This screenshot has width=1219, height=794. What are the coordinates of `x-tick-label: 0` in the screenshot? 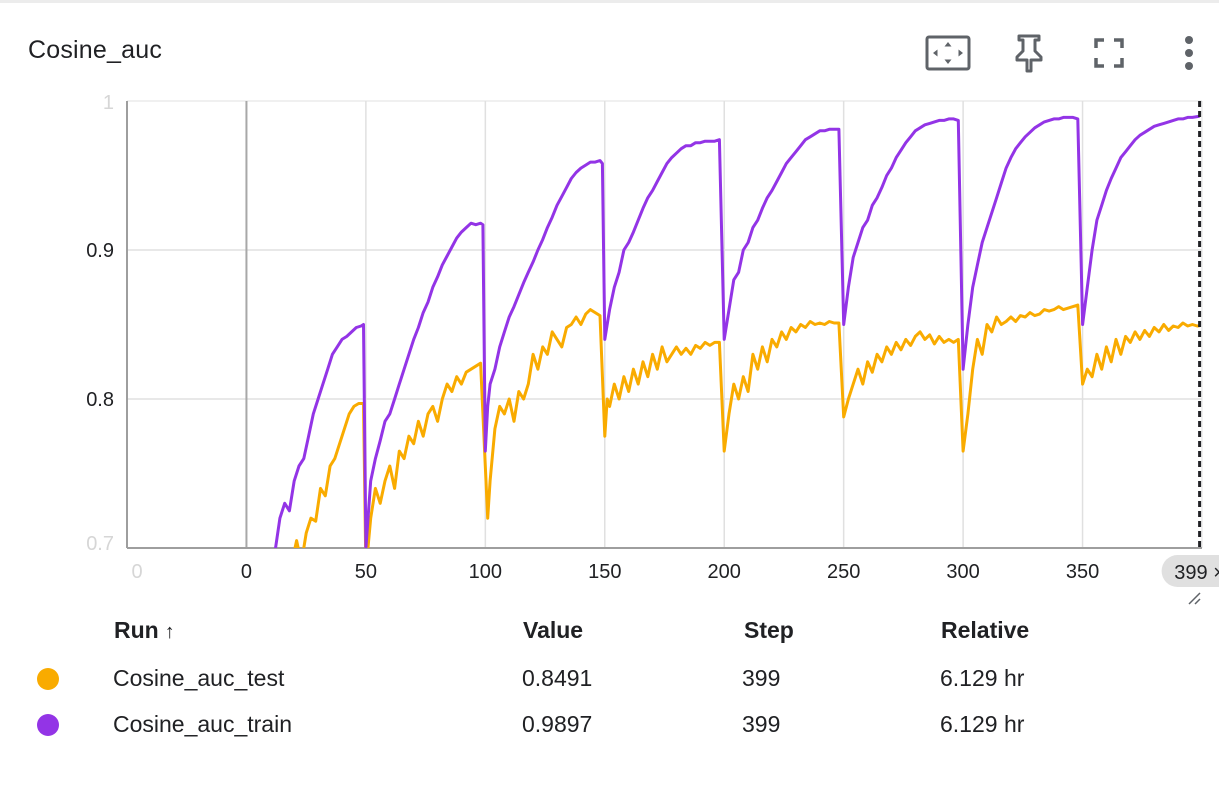 It's located at (246, 572).